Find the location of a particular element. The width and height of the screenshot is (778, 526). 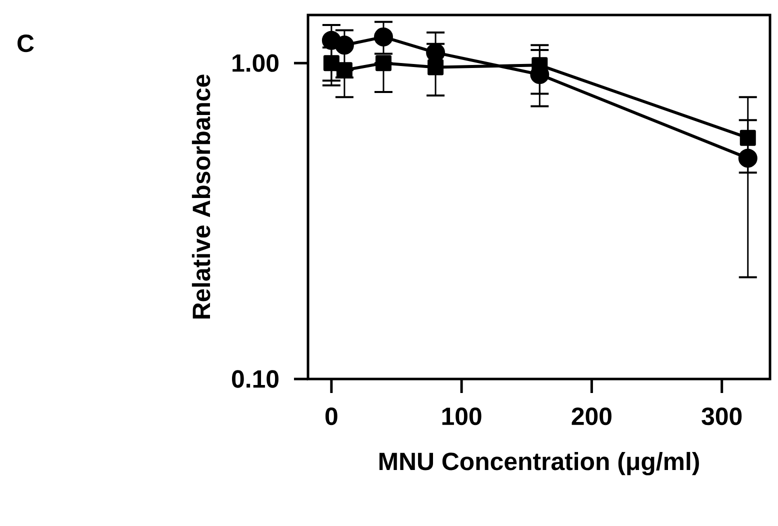

x-tick-label: 100 is located at coordinates (462, 416).